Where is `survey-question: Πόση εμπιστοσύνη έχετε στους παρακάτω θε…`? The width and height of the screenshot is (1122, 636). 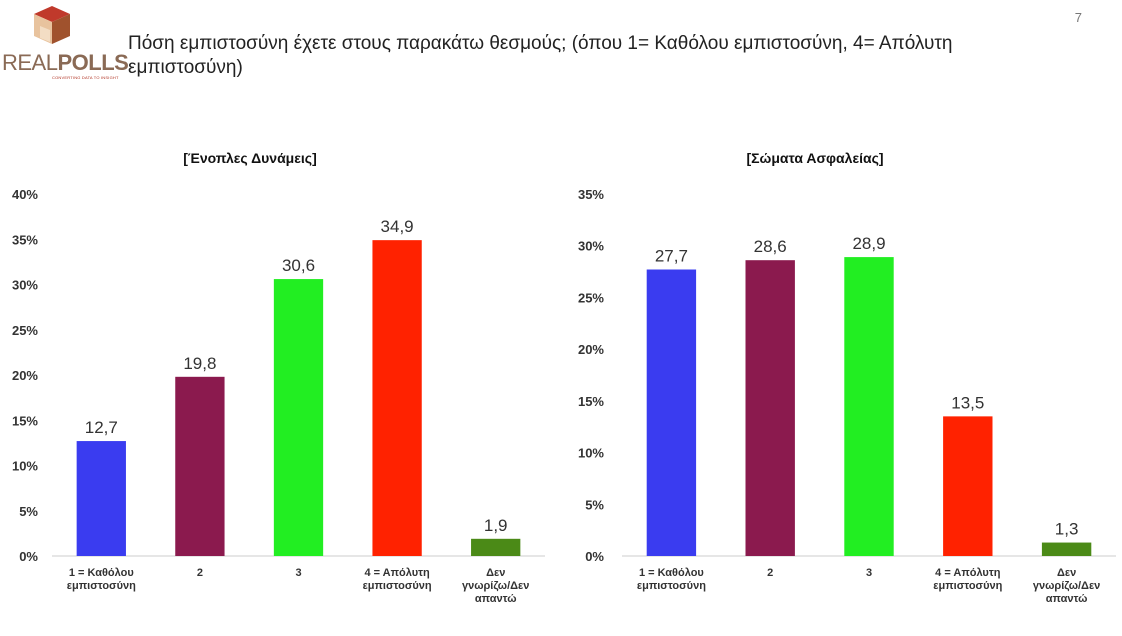 survey-question: Πόση εμπιστοσύνη έχετε στους παρακάτω θε… is located at coordinates (540, 55).